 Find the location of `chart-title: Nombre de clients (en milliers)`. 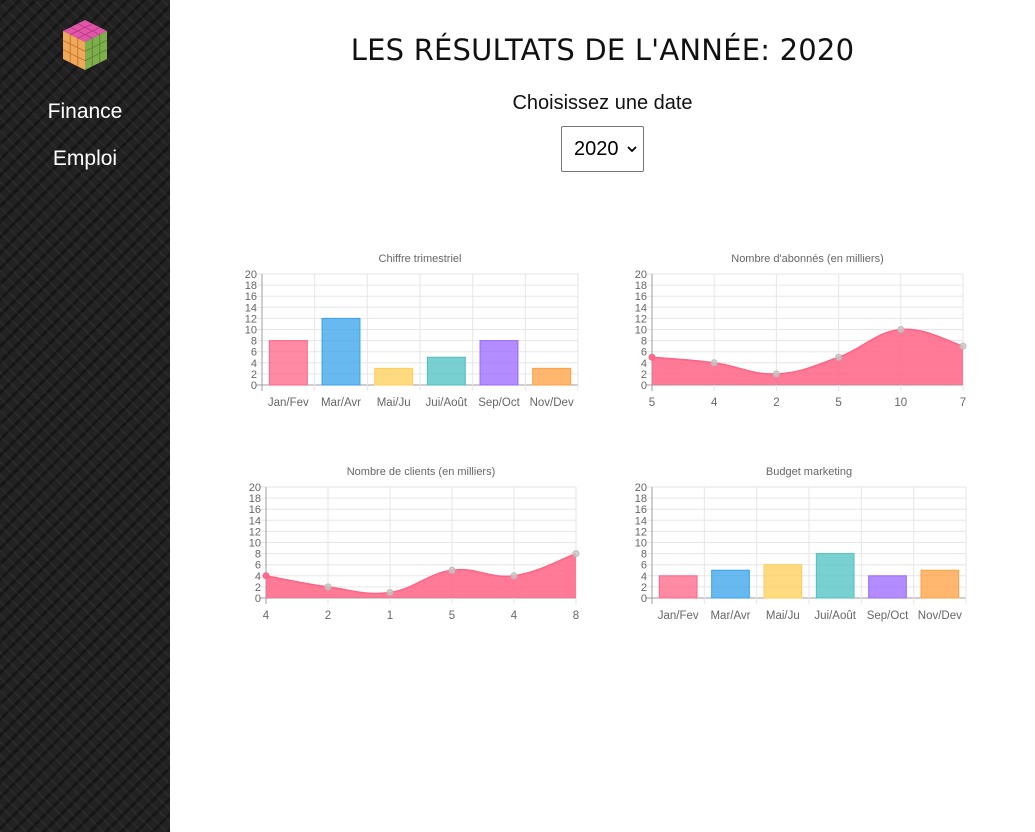

chart-title: Nombre de clients (en milliers) is located at coordinates (421, 472).